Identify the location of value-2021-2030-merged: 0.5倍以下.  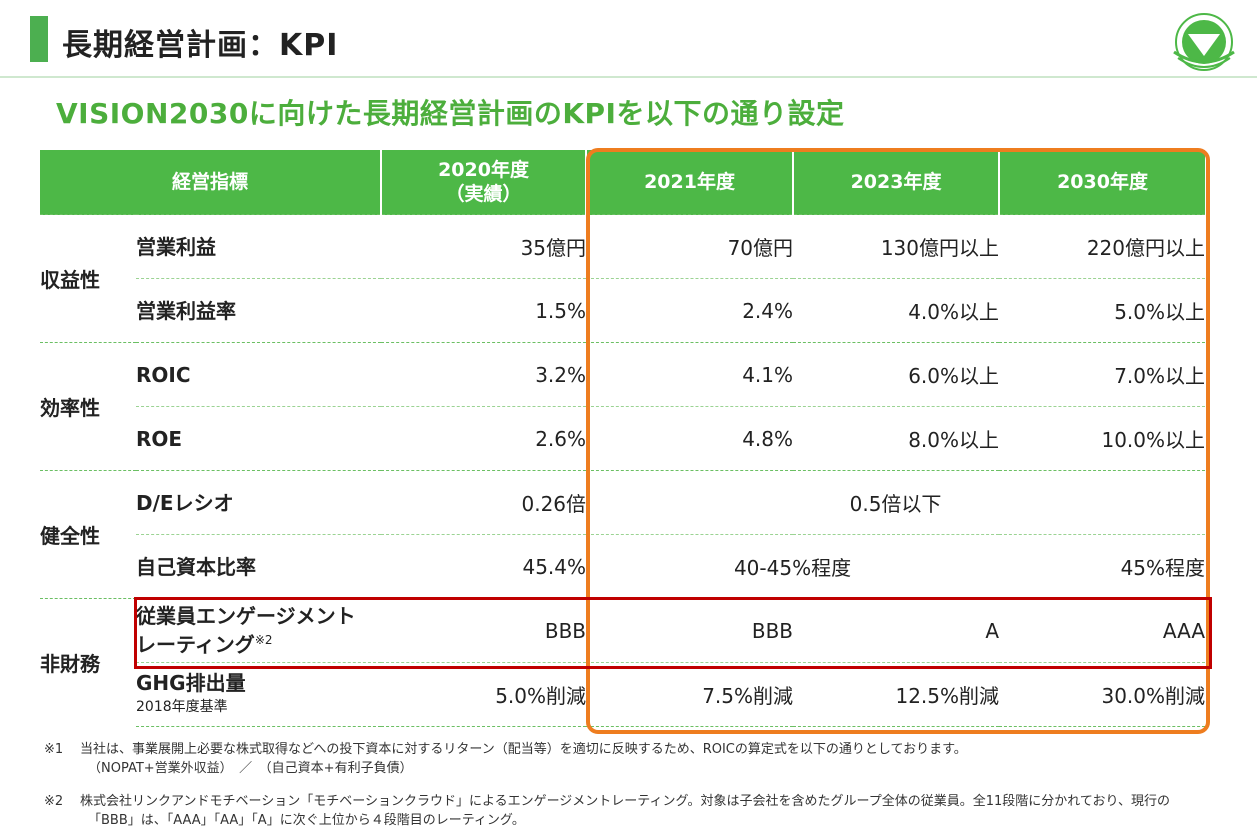
(896, 502).